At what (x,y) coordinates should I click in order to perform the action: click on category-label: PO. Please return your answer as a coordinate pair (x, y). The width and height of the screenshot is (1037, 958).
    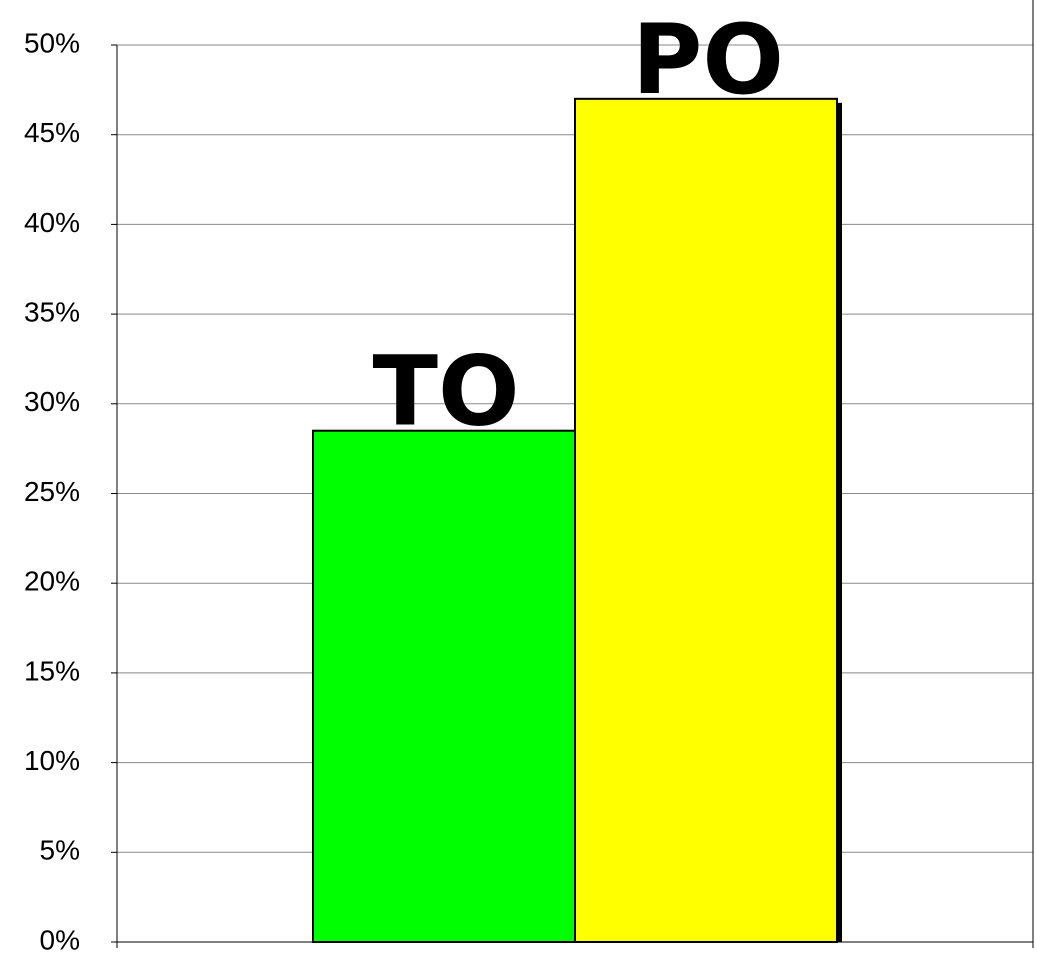
    Looking at the image, I should click on (708, 60).